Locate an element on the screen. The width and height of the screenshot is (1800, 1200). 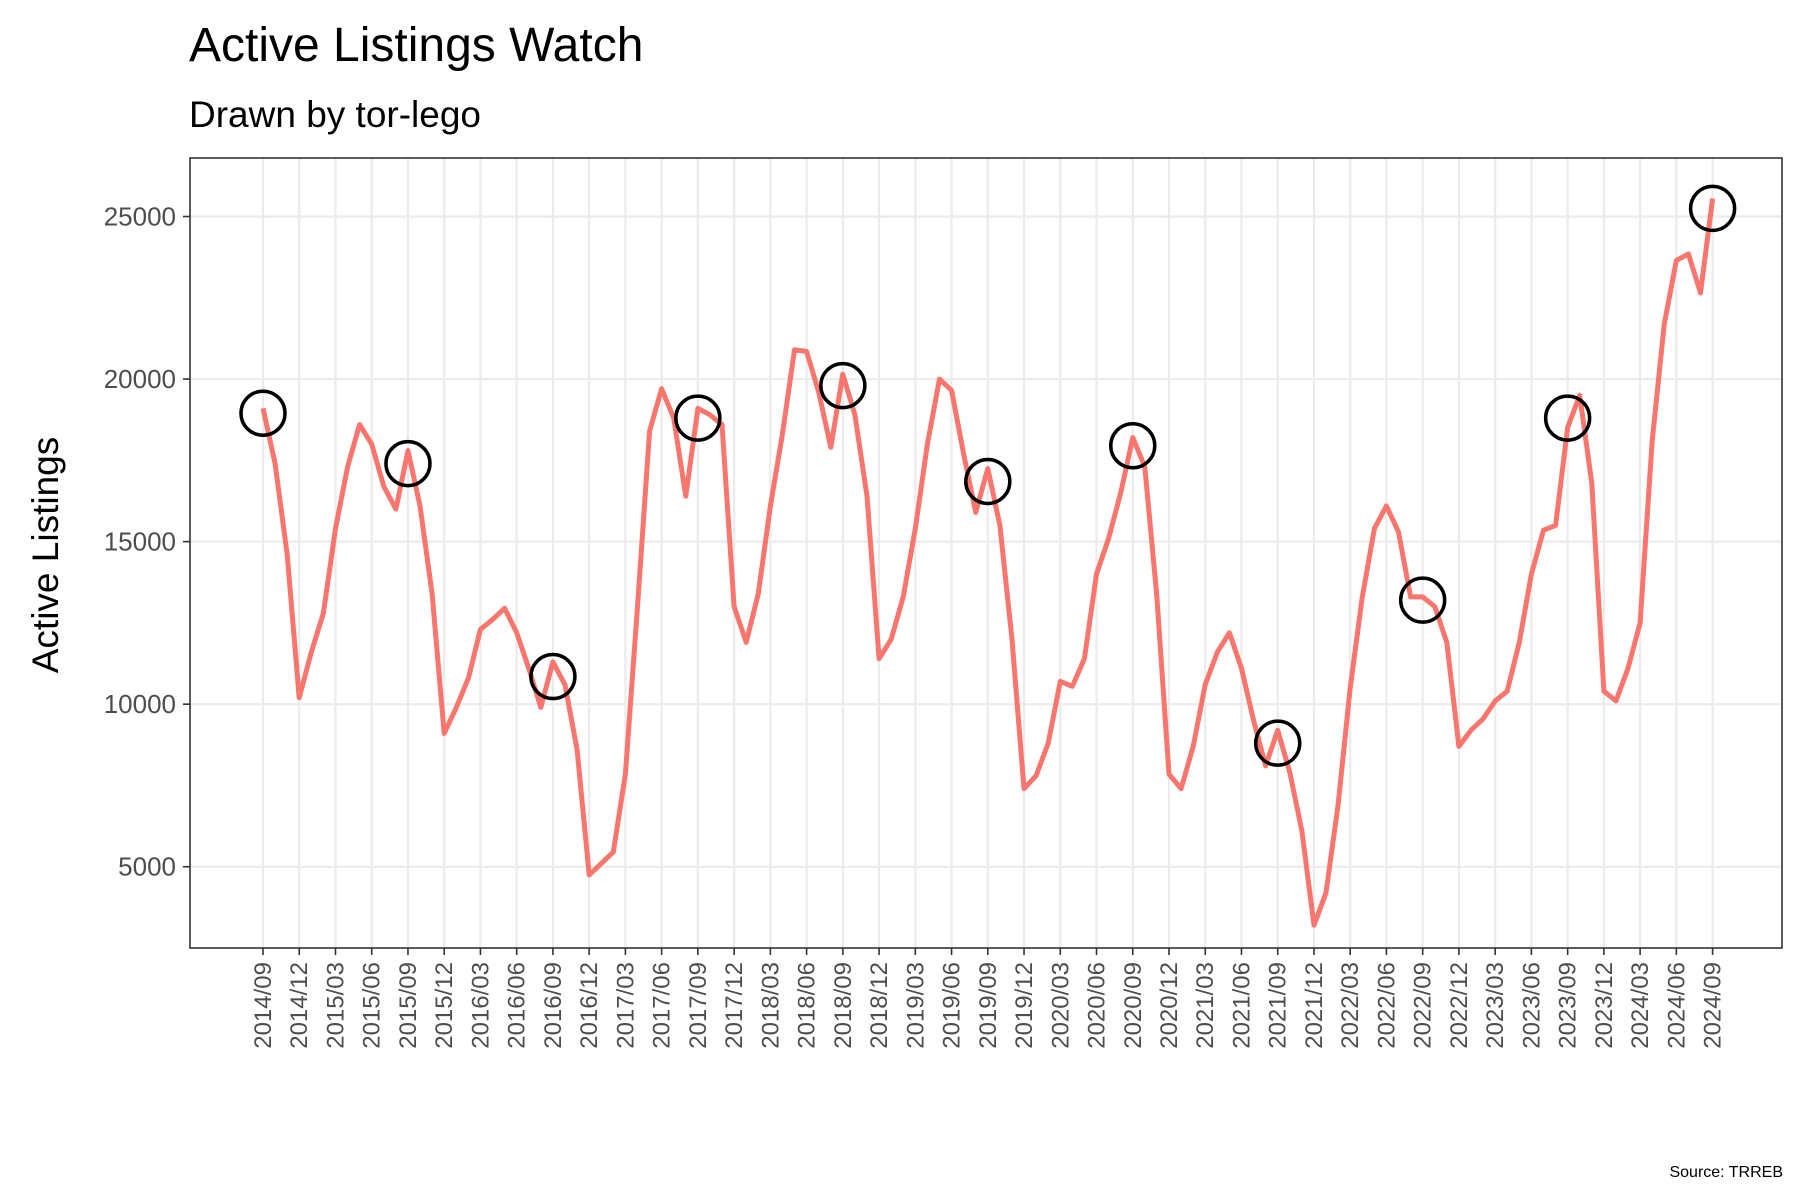
x-tick-label: 2016/03 is located at coordinates (480, 1005).